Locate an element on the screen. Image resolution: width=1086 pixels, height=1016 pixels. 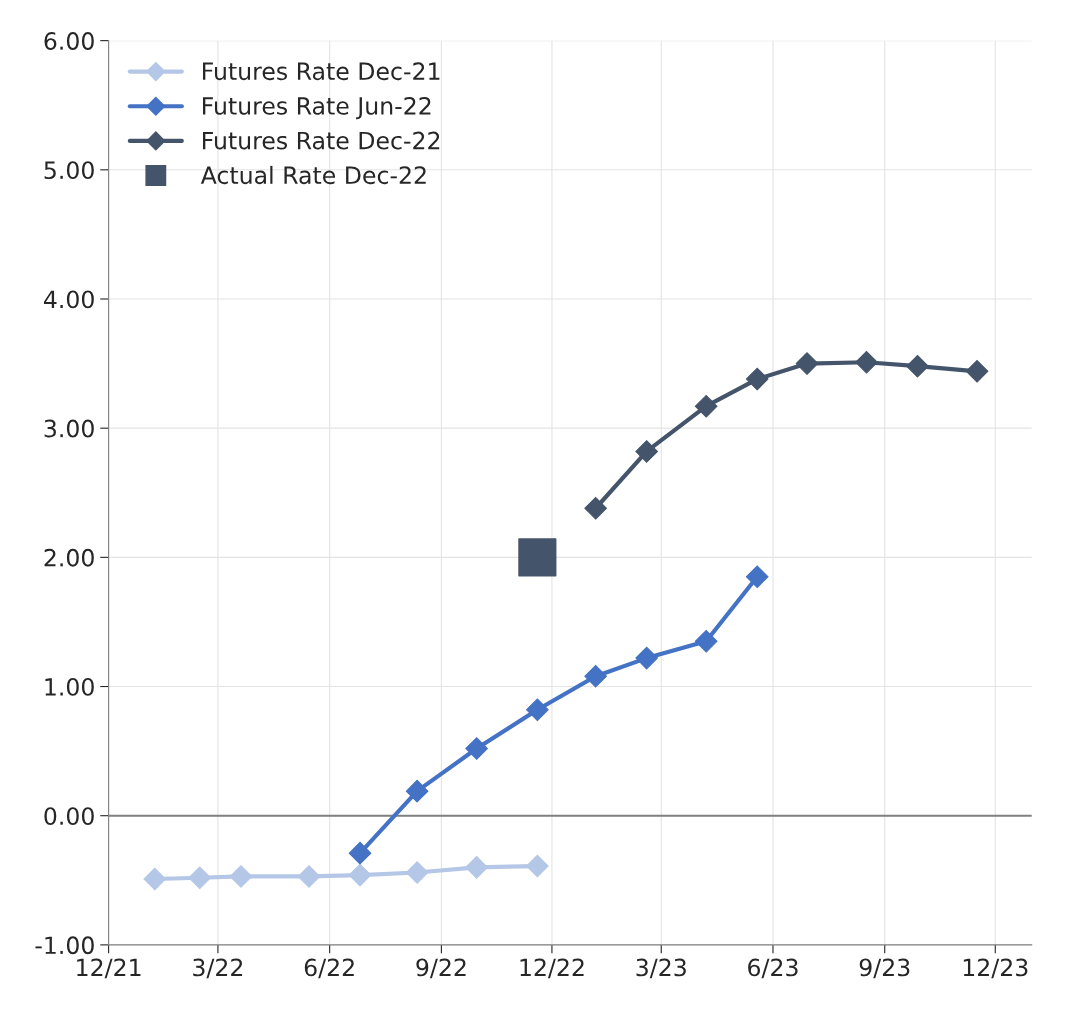
x-tick-label: 6/22 is located at coordinates (329, 968).